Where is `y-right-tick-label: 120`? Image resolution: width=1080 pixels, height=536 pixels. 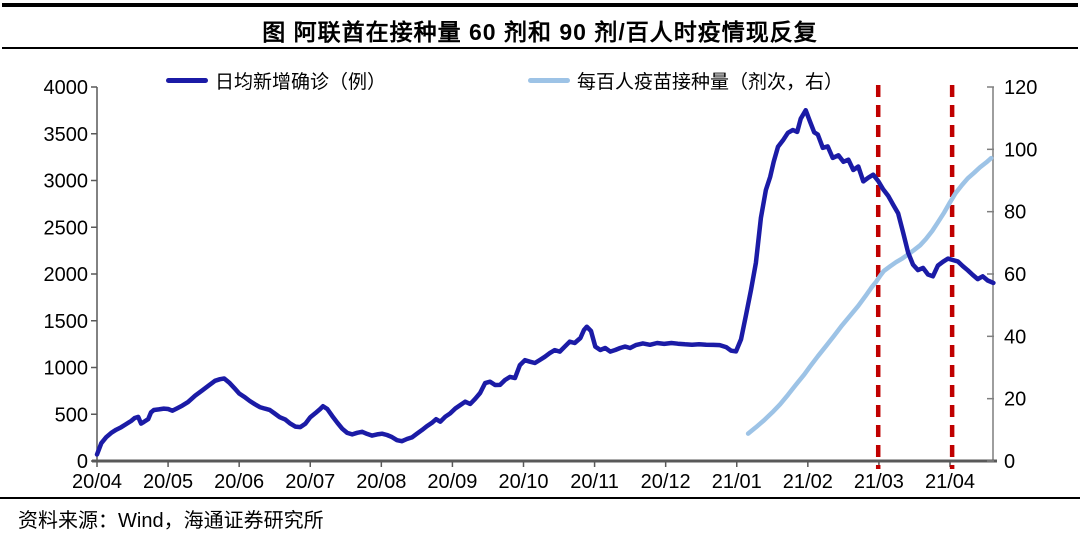 y-right-tick-label: 120 is located at coordinates (1020, 88).